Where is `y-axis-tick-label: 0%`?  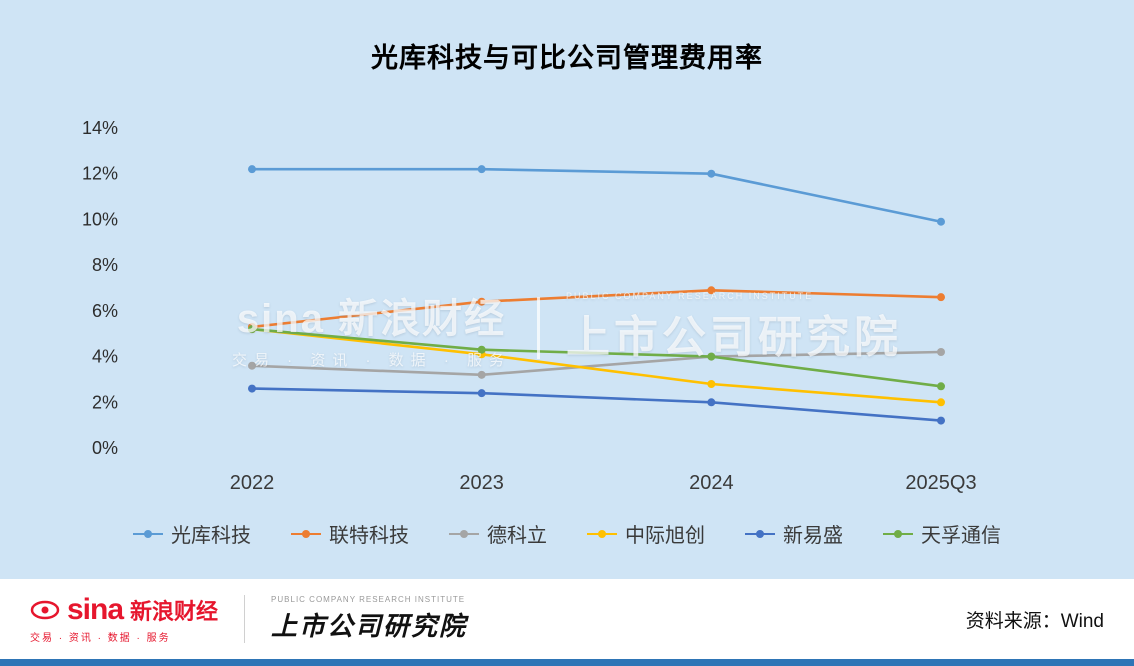
y-axis-tick-label: 0% is located at coordinates (105, 448).